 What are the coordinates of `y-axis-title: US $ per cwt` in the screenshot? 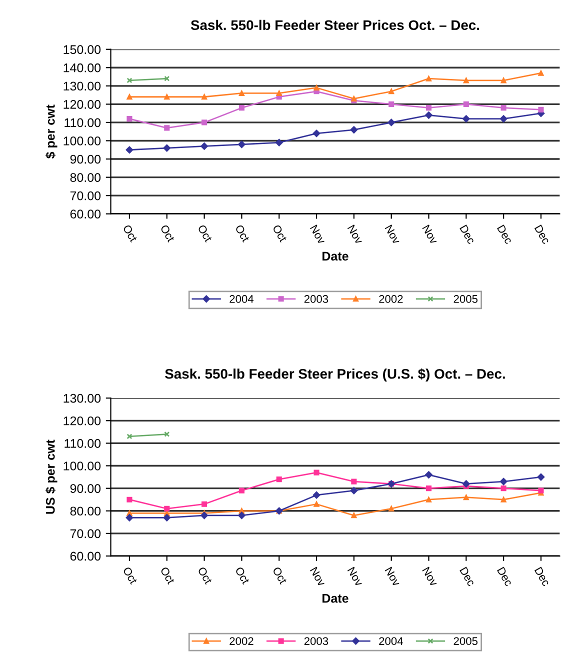 It's located at (51, 477).